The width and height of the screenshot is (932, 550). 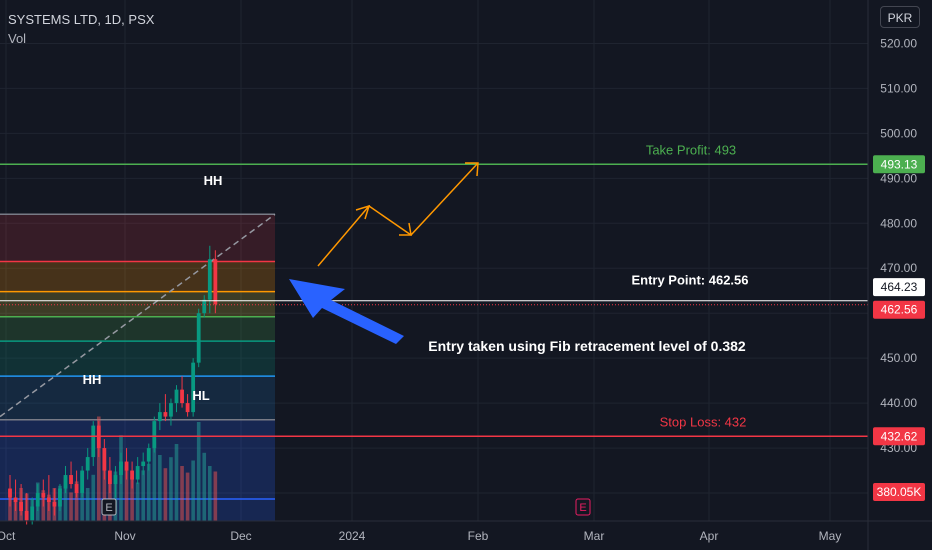 What do you see at coordinates (346, 311) in the screenshot?
I see `entry-arrow` at bounding box center [346, 311].